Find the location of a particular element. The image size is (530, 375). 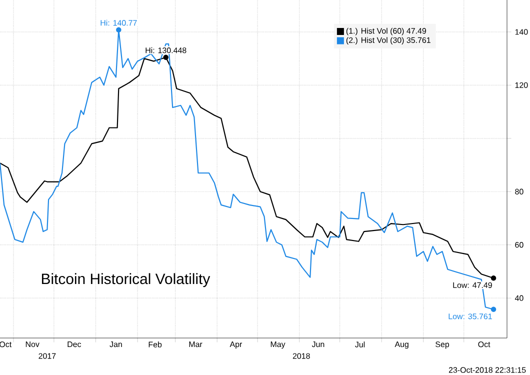

text: Bitcoin Historical Volatility is located at coordinates (126, 280).